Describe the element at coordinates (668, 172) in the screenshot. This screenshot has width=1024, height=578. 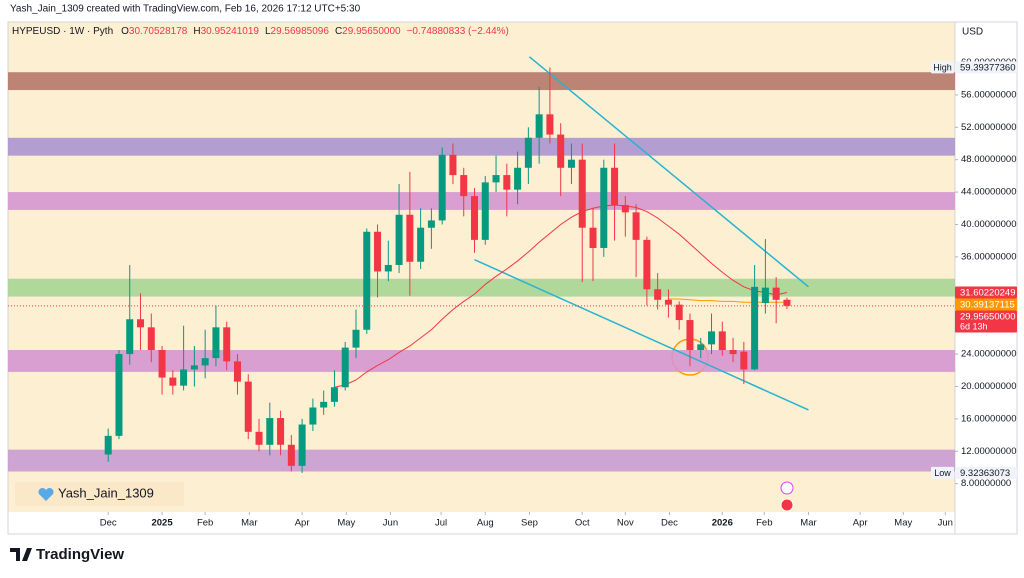
I see `trendline` at that location.